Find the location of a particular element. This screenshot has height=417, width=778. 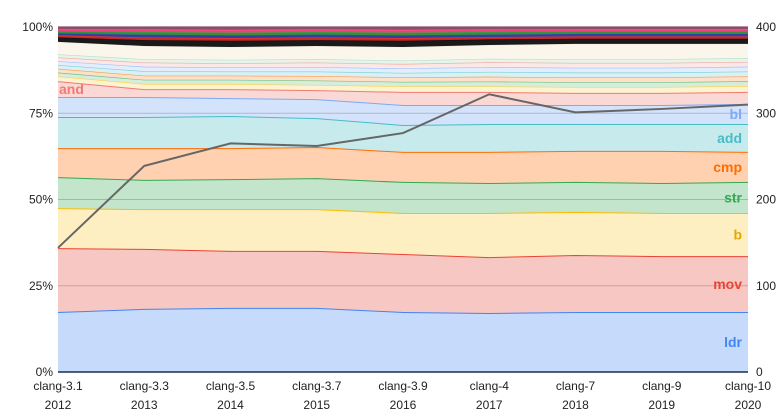

x-year-label: 2014 is located at coordinates (230, 405).